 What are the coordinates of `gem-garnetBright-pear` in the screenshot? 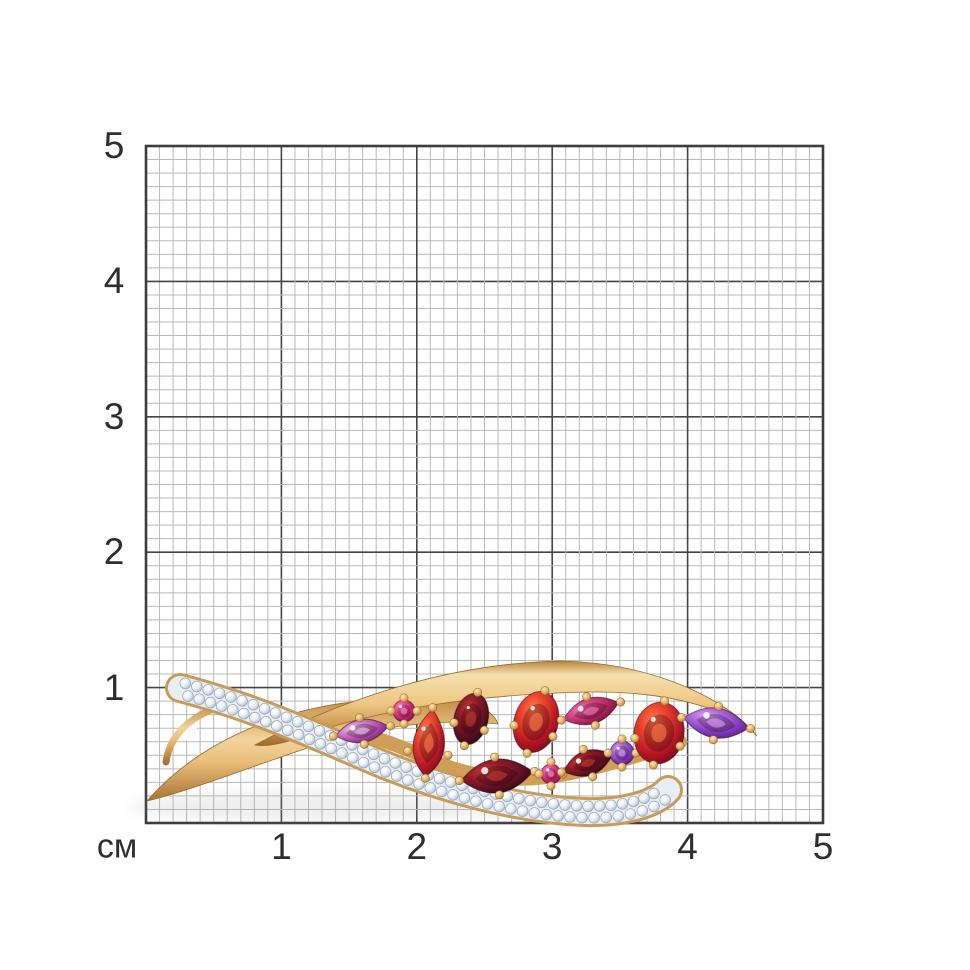 It's located at (428, 743).